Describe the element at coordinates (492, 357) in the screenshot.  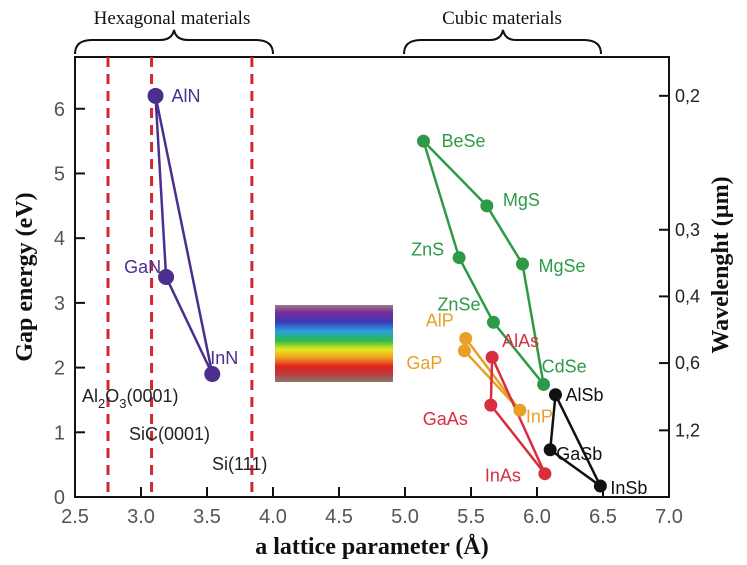
I see `point-alas` at that location.